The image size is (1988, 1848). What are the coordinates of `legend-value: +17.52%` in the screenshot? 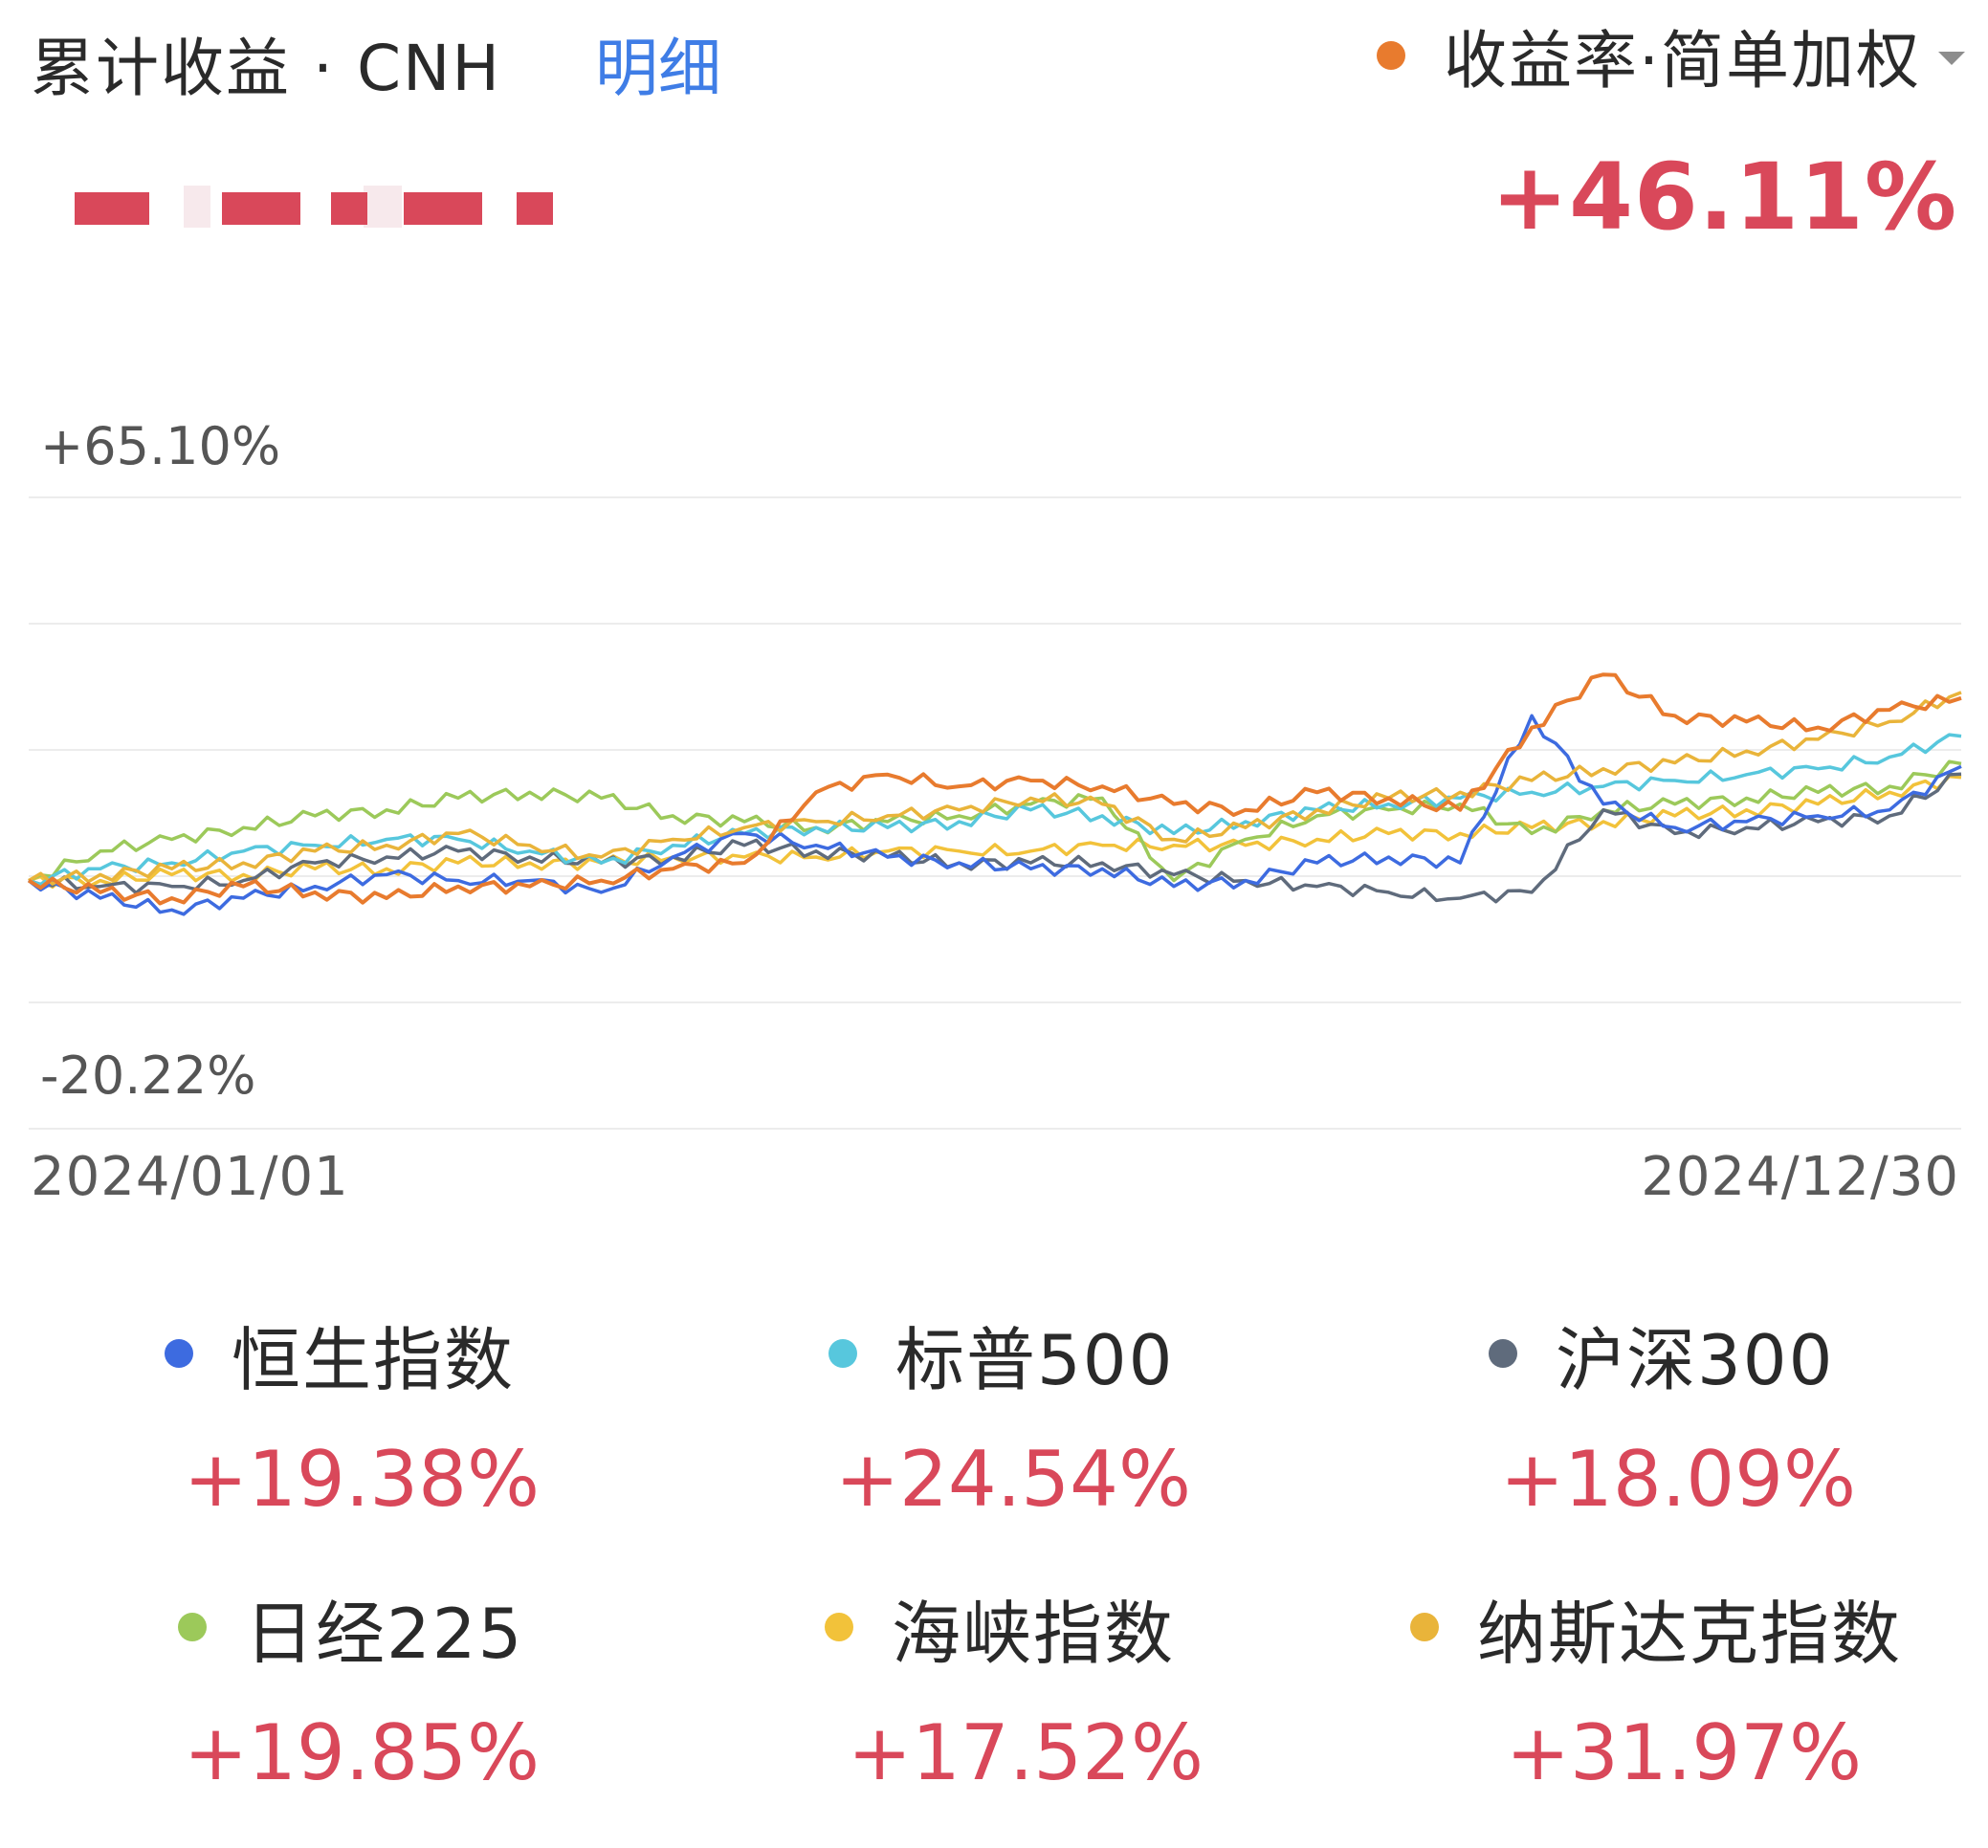 It's located at (1026, 1752).